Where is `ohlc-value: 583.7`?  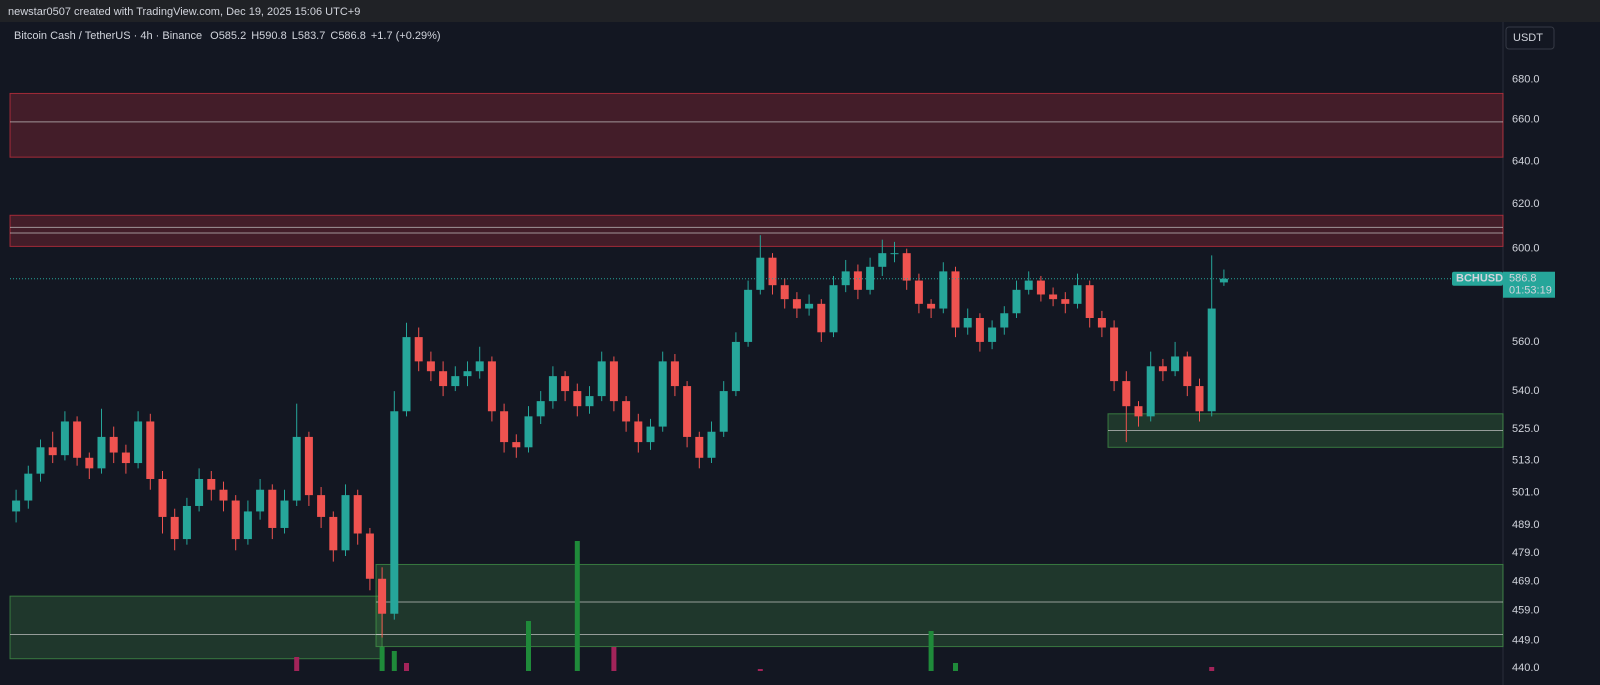 ohlc-value: 583.7 is located at coordinates (312, 36).